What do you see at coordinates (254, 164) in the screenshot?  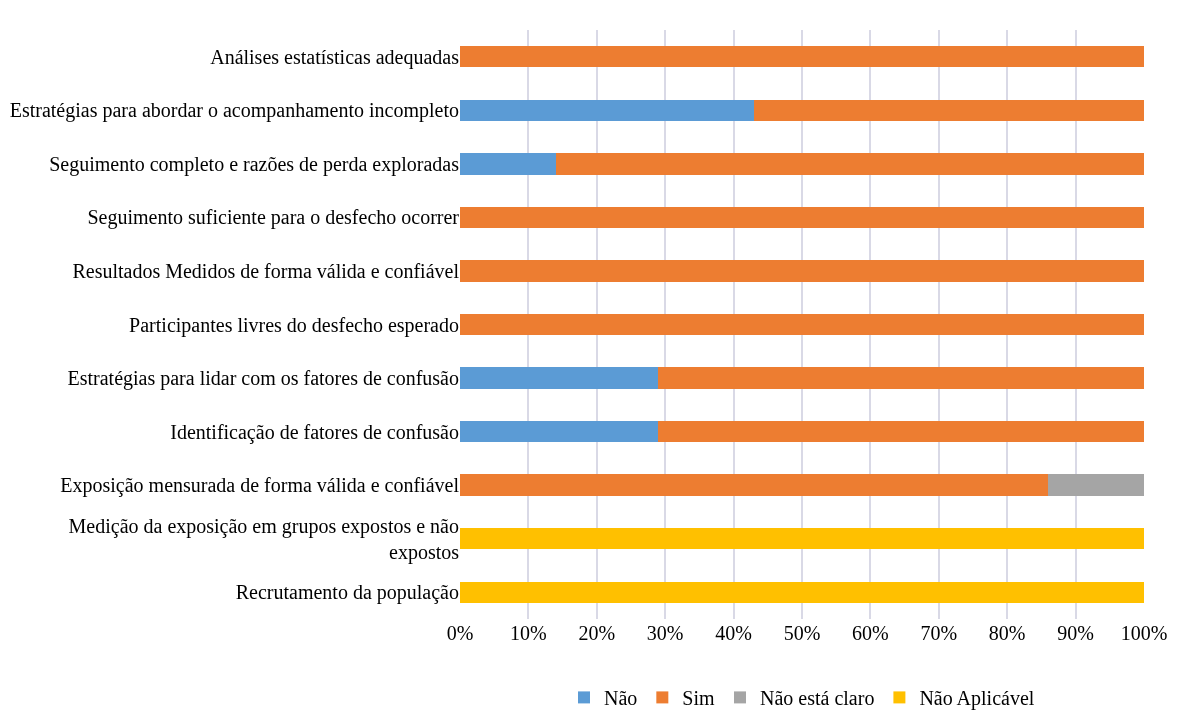 I see `y-tick-label: Seguimento completo e razões de perda exploradas` at bounding box center [254, 164].